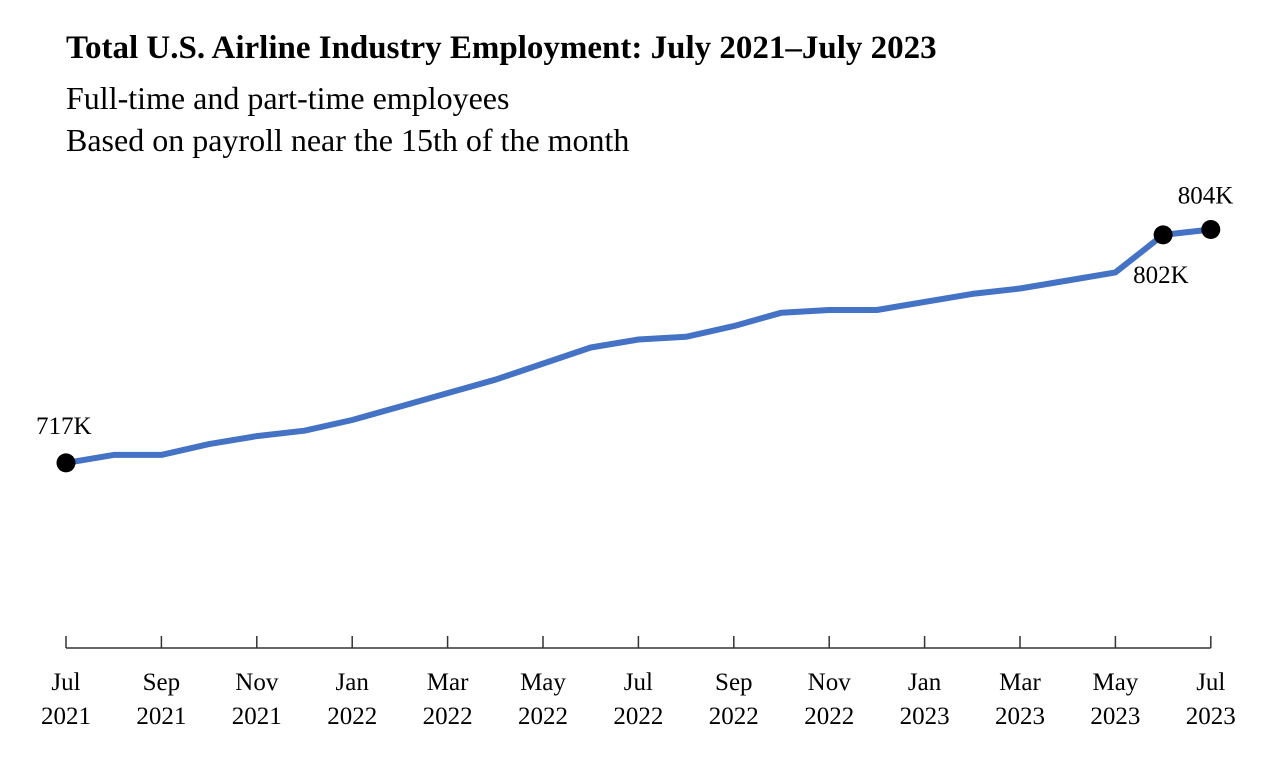 The image size is (1274, 764). I want to click on data-label: 802K, so click(1161, 275).